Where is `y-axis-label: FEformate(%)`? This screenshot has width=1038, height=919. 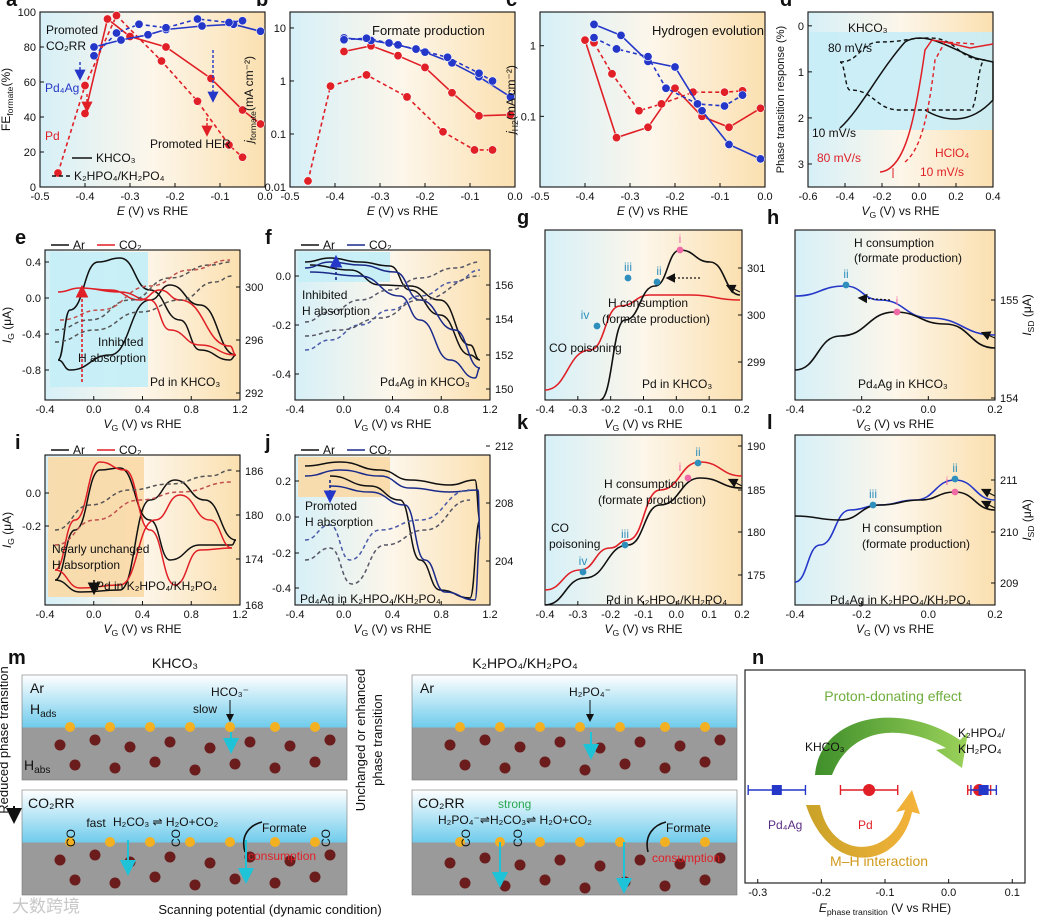
y-axis-label: FEformate(%) is located at coordinates (7, 99).